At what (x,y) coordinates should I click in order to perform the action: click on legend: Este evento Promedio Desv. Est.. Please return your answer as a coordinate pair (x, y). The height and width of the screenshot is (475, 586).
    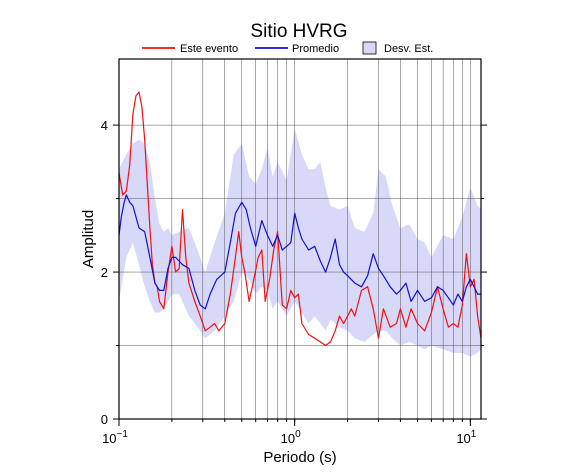
    Looking at the image, I should click on (287, 48).